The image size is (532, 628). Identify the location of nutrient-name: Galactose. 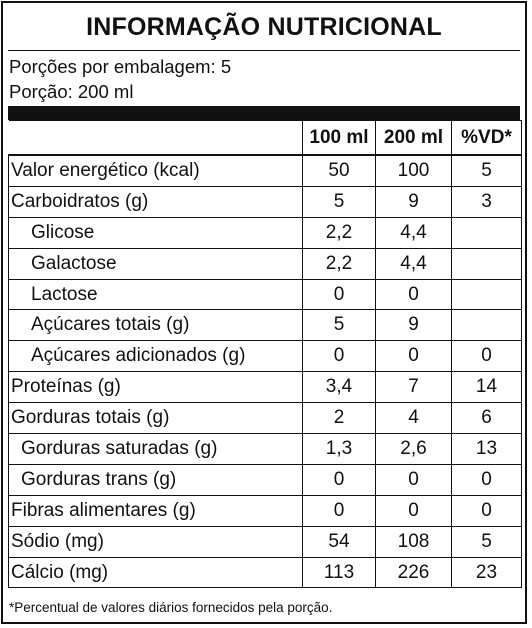
(155, 263).